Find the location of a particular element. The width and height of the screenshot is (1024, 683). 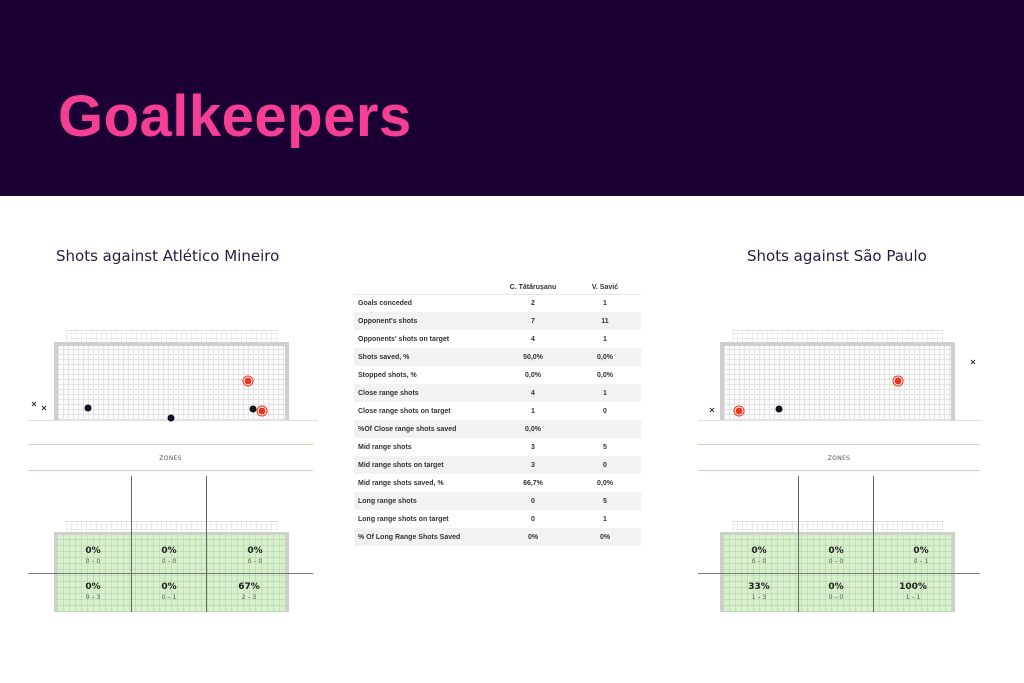

zone-cell: 100% 1 – 1 is located at coordinates (913, 592).